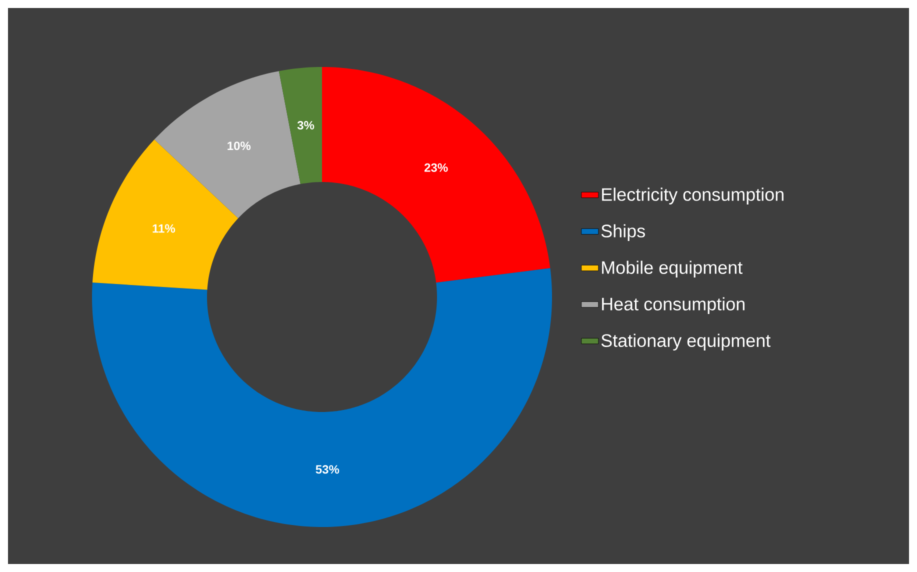 The image size is (917, 572). Describe the element at coordinates (305, 125) in the screenshot. I see `data-label: 3%` at that location.